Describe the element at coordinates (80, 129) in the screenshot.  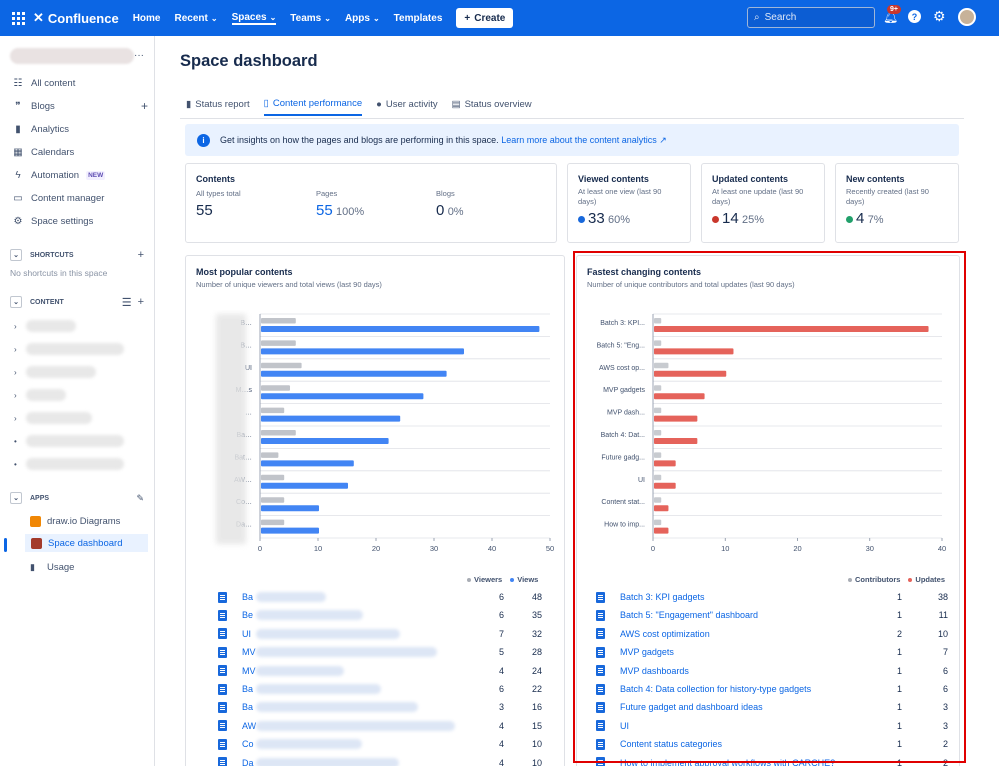
I see `sidebar-item-analytics: ▮ Analytics` at that location.